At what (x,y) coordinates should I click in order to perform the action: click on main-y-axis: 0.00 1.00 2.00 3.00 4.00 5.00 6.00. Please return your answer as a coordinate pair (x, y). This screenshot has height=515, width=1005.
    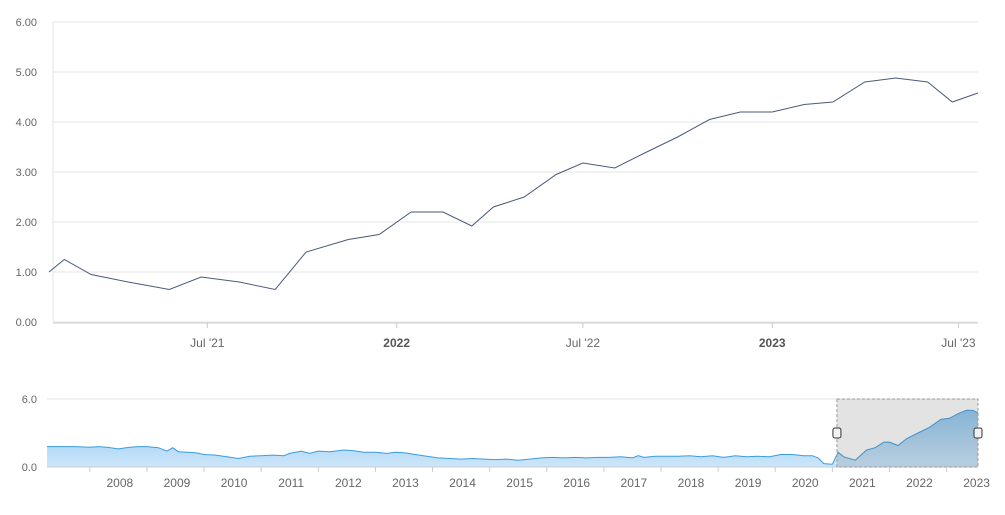
    Looking at the image, I should click on (26, 173).